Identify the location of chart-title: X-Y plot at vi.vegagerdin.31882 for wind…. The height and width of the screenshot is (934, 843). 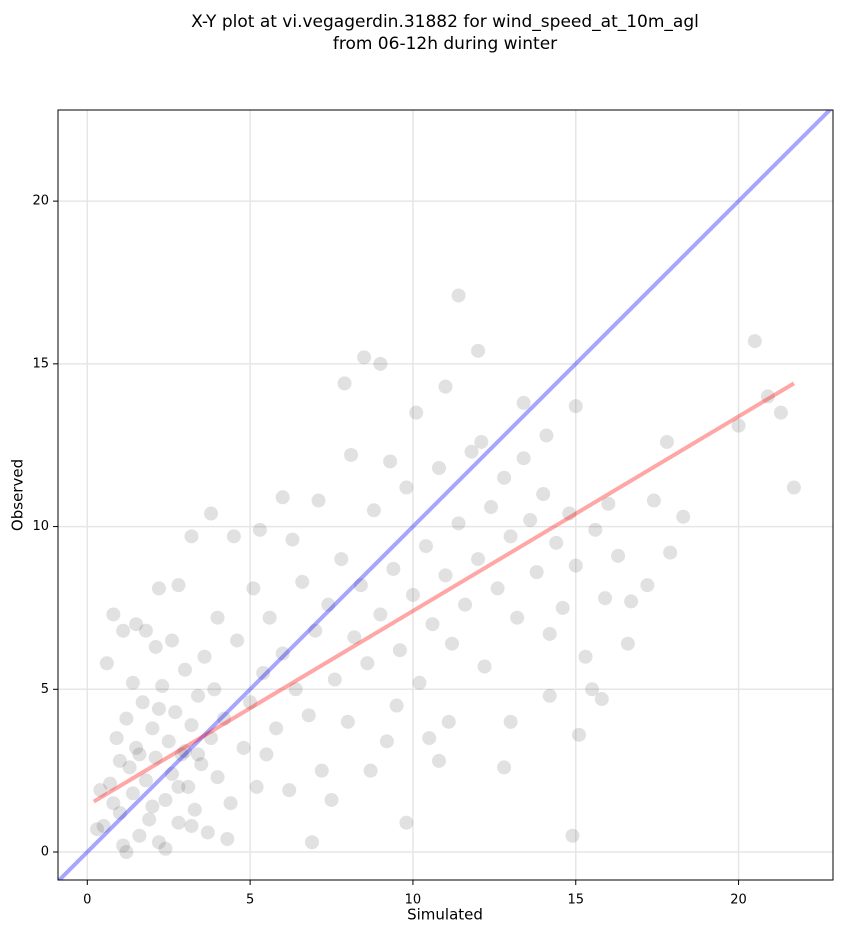
(445, 22).